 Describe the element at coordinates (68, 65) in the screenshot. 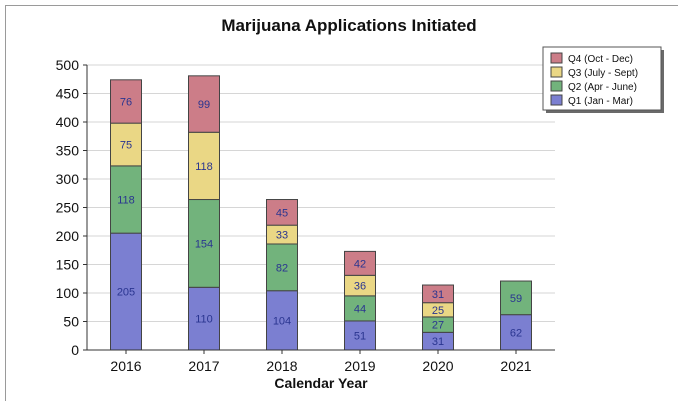

I see `y-tick-label: 500` at that location.